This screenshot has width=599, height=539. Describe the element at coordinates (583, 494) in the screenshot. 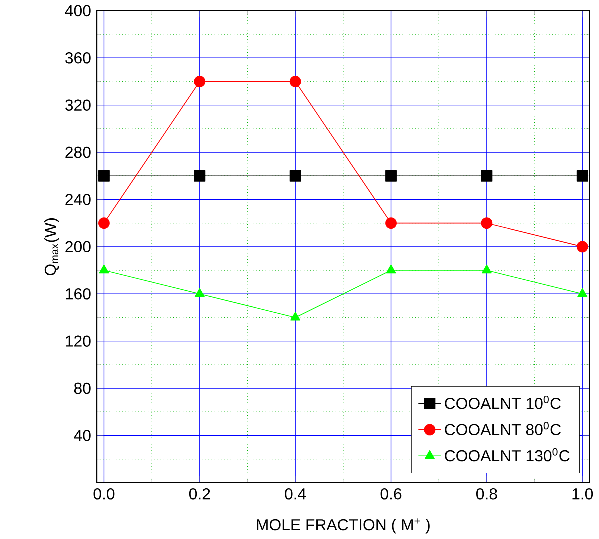

I see `x-tick-label: 1.0` at that location.